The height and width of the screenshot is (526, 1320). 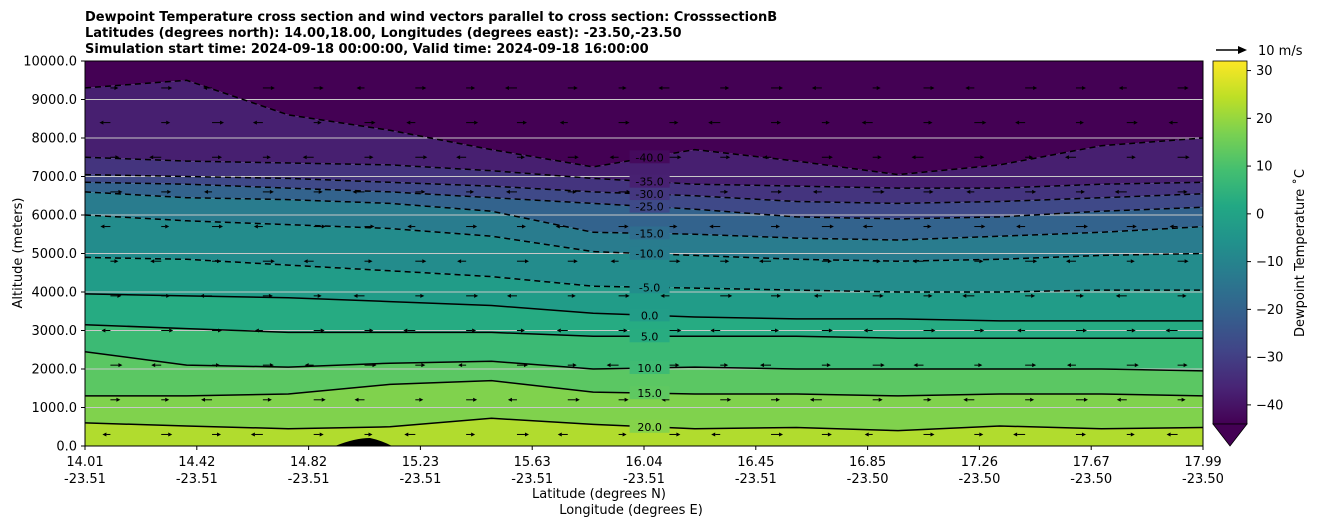 What do you see at coordinates (643, 462) in the screenshot?
I see `x-tick-label-lat: 16.04` at bounding box center [643, 462].